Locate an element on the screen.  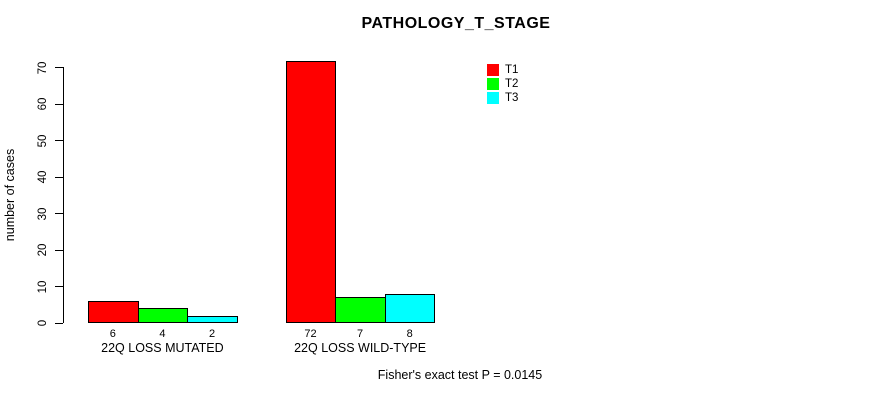
legend-swatch-t1 is located at coordinates (493, 70).